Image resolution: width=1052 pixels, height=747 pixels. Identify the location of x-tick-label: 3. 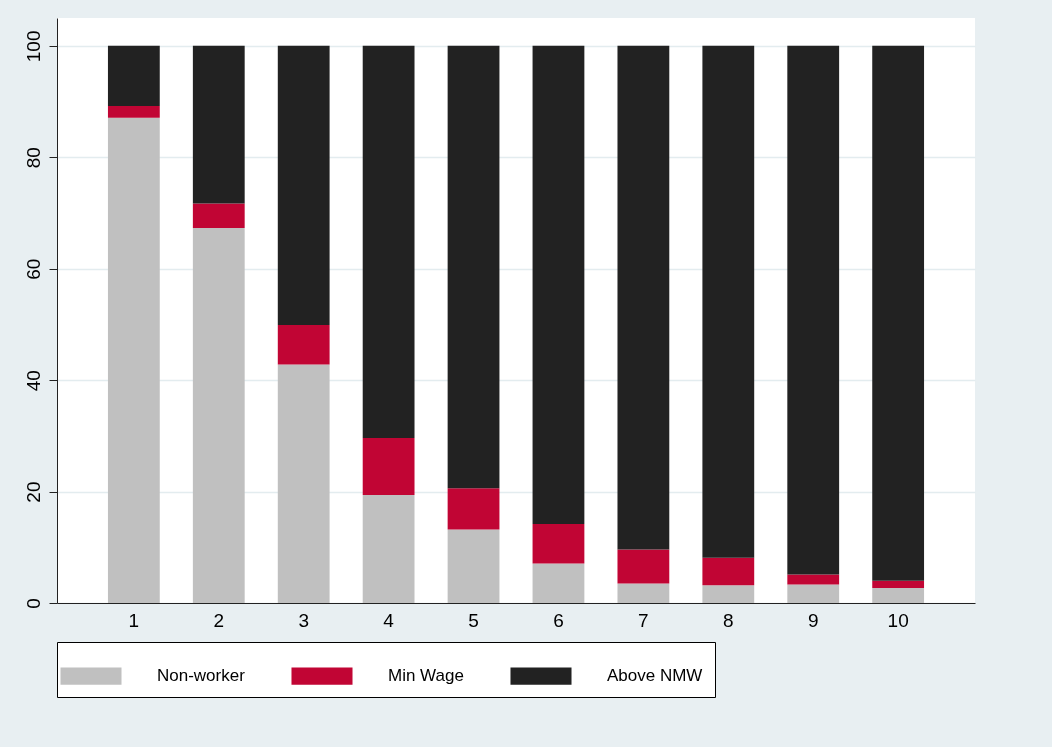
(303, 620).